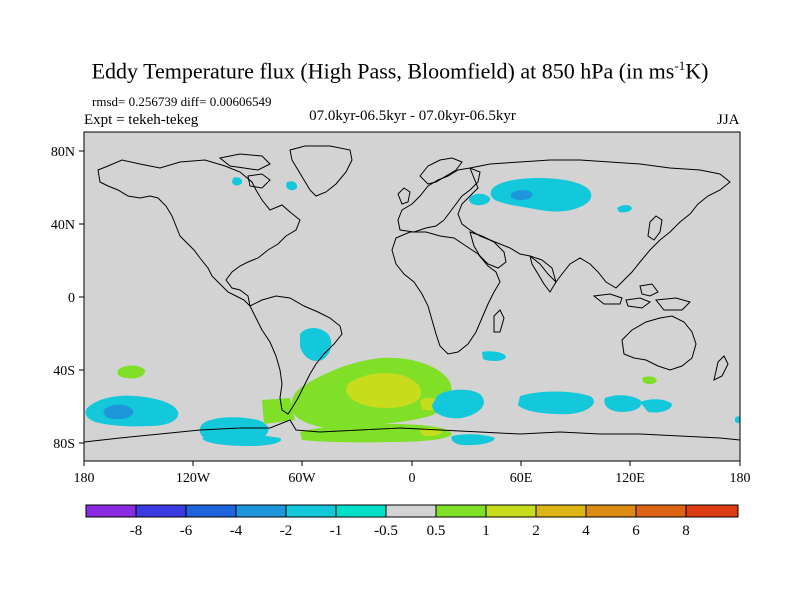 Image resolution: width=800 pixels, height=600 pixels. I want to click on colorbar-label: -6, so click(186, 531).